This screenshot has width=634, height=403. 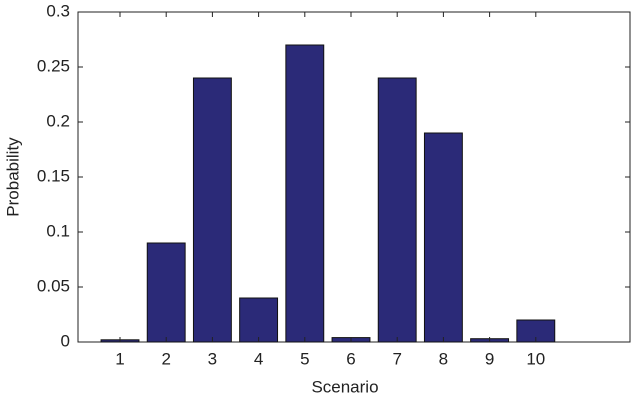 I want to click on x-axis-label: Scenario, so click(x=344, y=386).